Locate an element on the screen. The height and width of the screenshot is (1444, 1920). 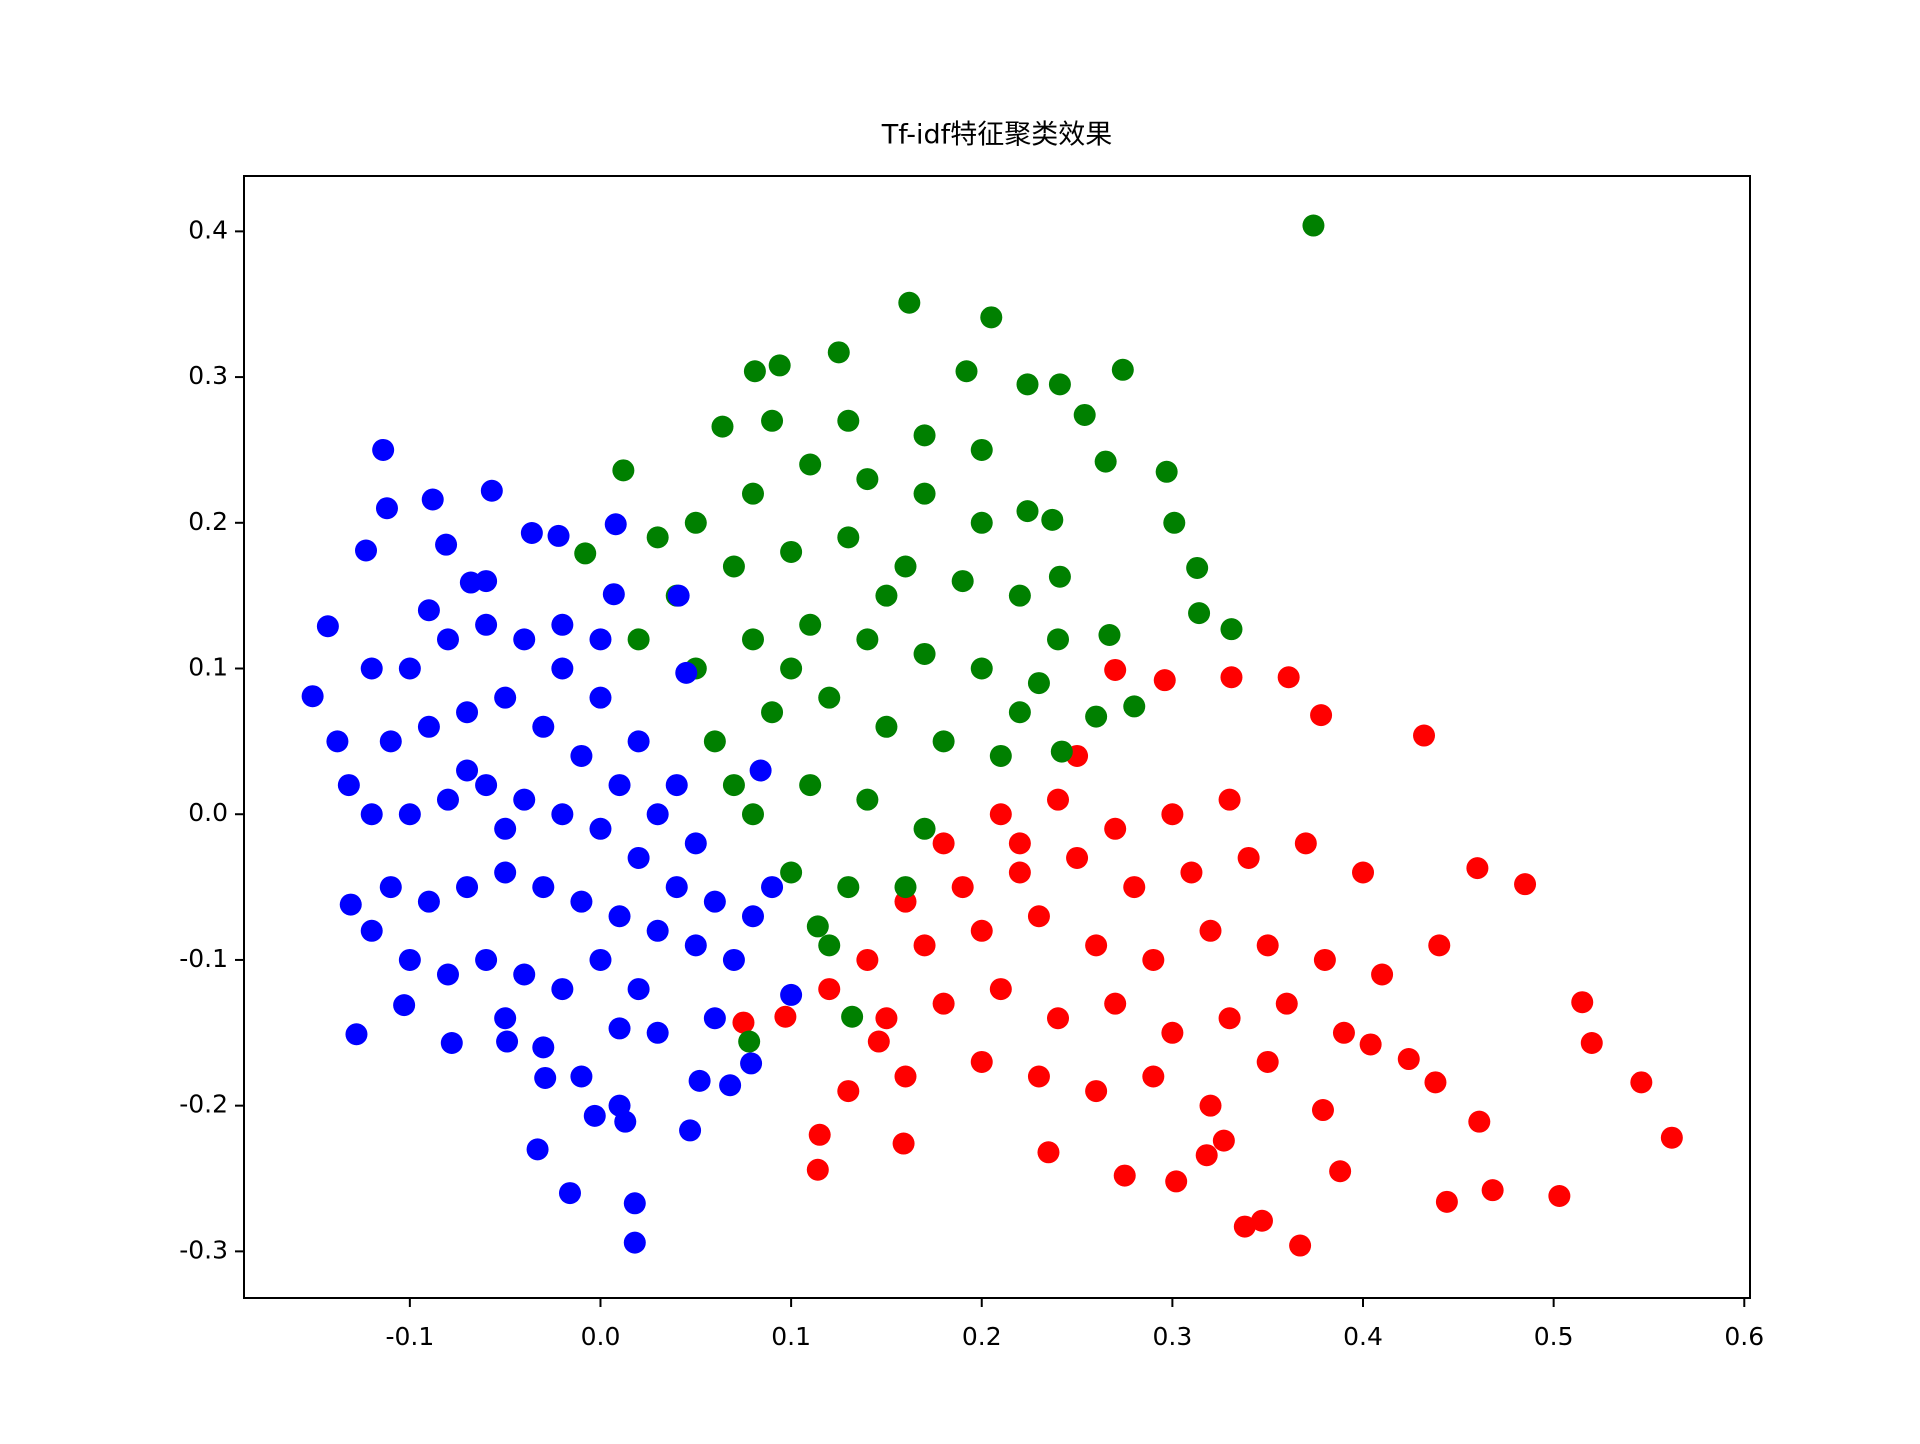
x-tick-label: -0.1 is located at coordinates (409, 1336).